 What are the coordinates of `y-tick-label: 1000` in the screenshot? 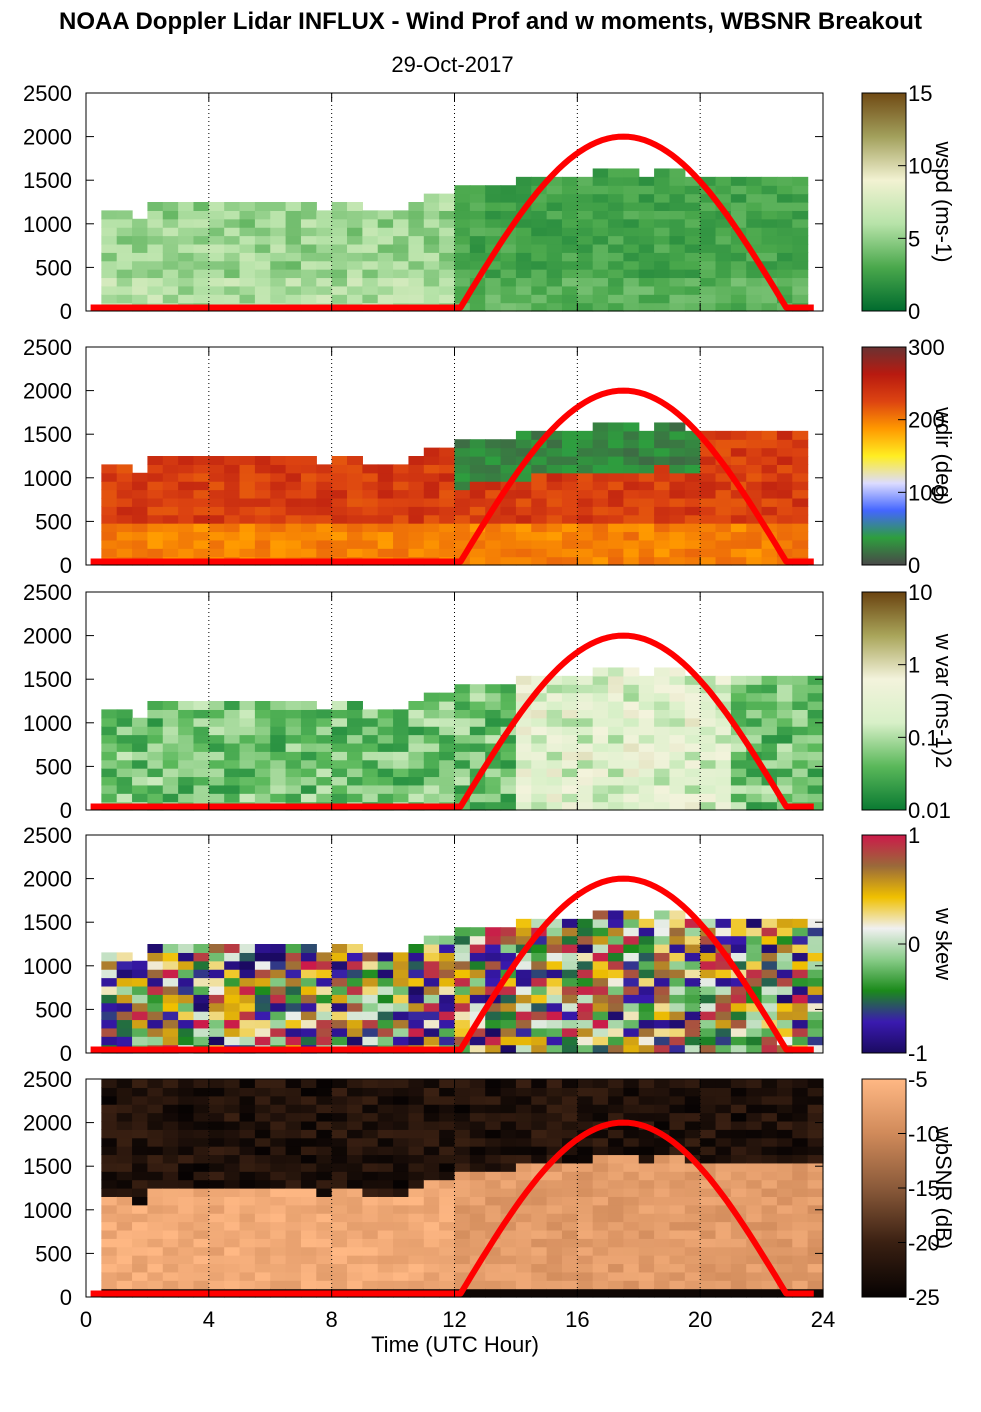 It's located at (47, 966).